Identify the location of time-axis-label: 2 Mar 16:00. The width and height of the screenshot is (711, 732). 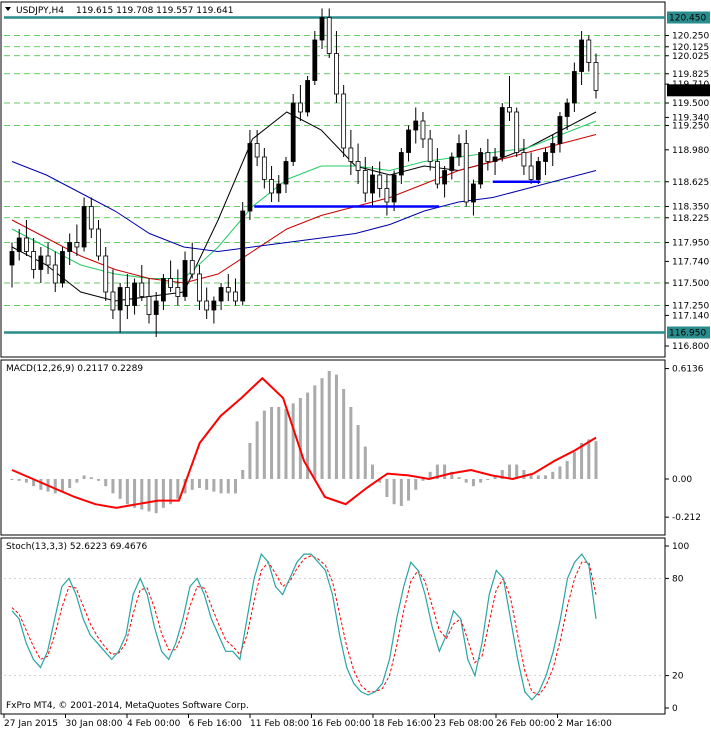
(585, 724).